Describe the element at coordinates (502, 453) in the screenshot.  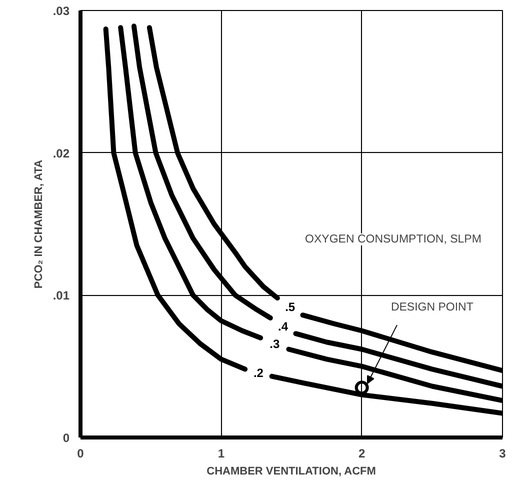
I see `x-tick-label: 3` at that location.